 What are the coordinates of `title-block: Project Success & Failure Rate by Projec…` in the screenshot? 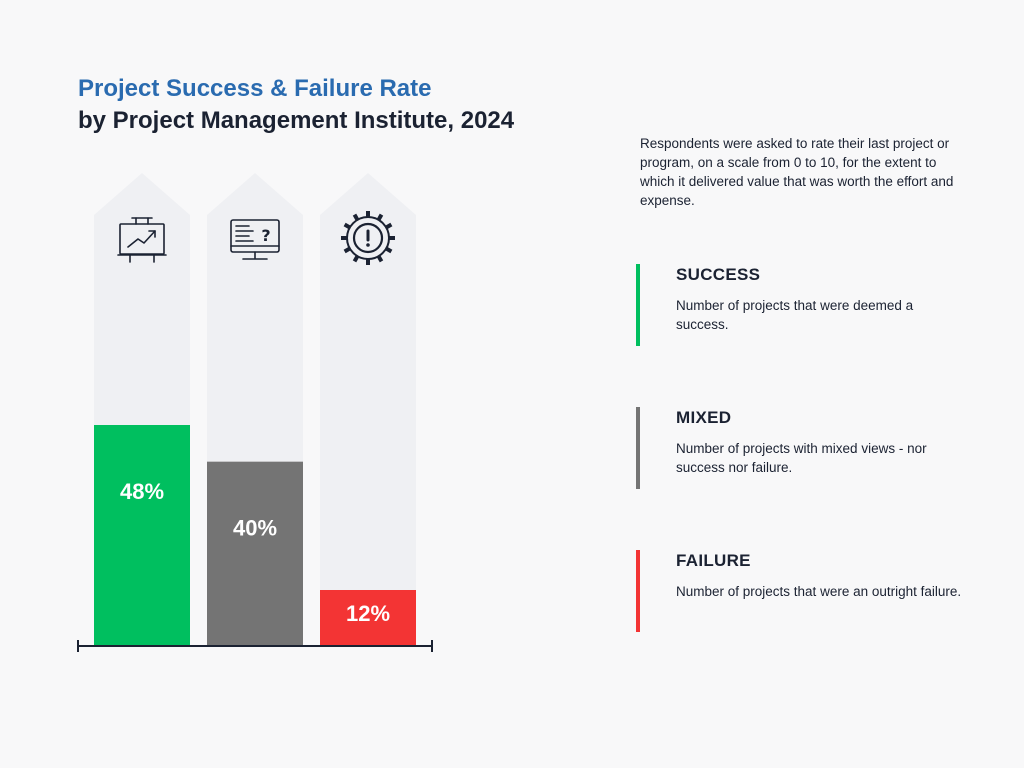 It's located at (296, 106).